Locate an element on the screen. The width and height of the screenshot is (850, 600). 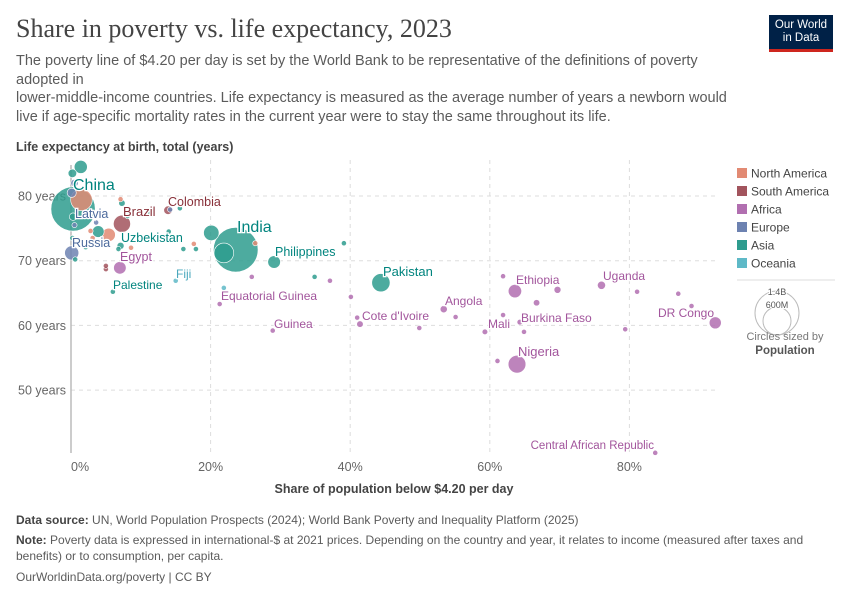
point-label: Ethiopia is located at coordinates (538, 280).